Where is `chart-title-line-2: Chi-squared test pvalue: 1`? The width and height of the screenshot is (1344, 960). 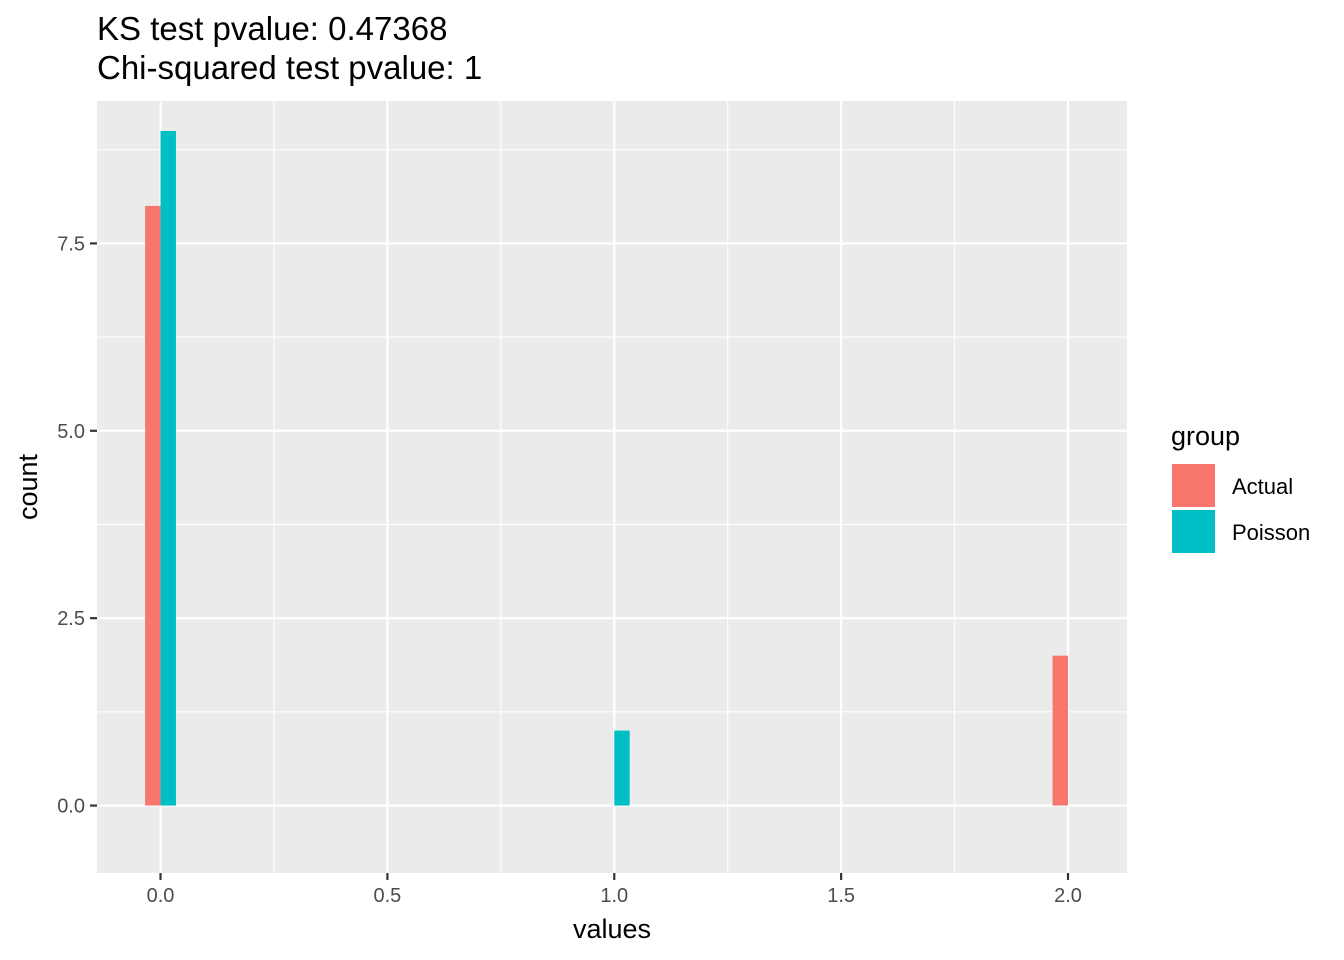
chart-title-line-2: Chi-squared test pvalue: 1 is located at coordinates (289, 67).